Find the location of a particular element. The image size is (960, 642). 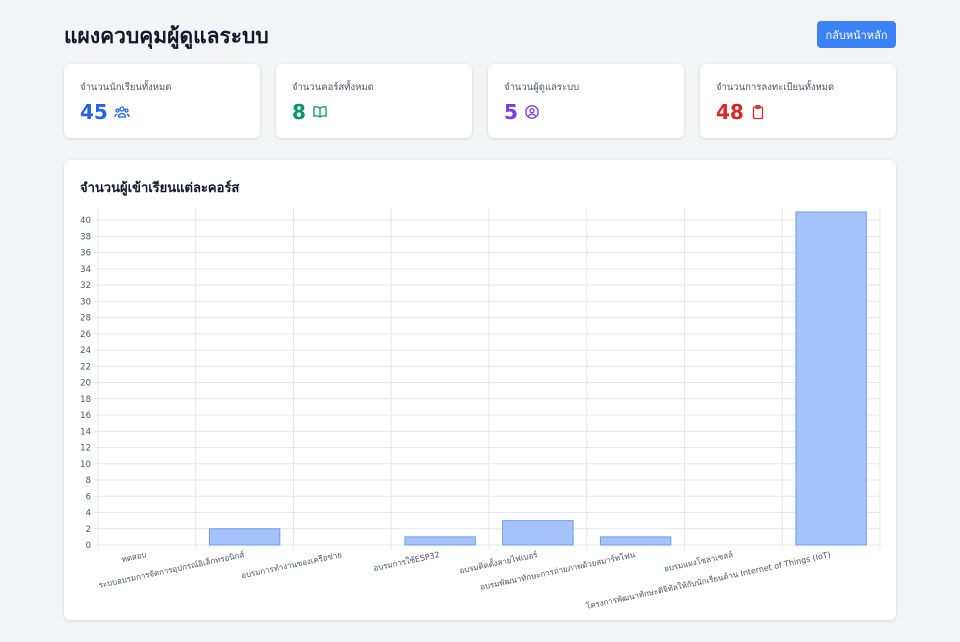

stat-value: 48 is located at coordinates (730, 112).